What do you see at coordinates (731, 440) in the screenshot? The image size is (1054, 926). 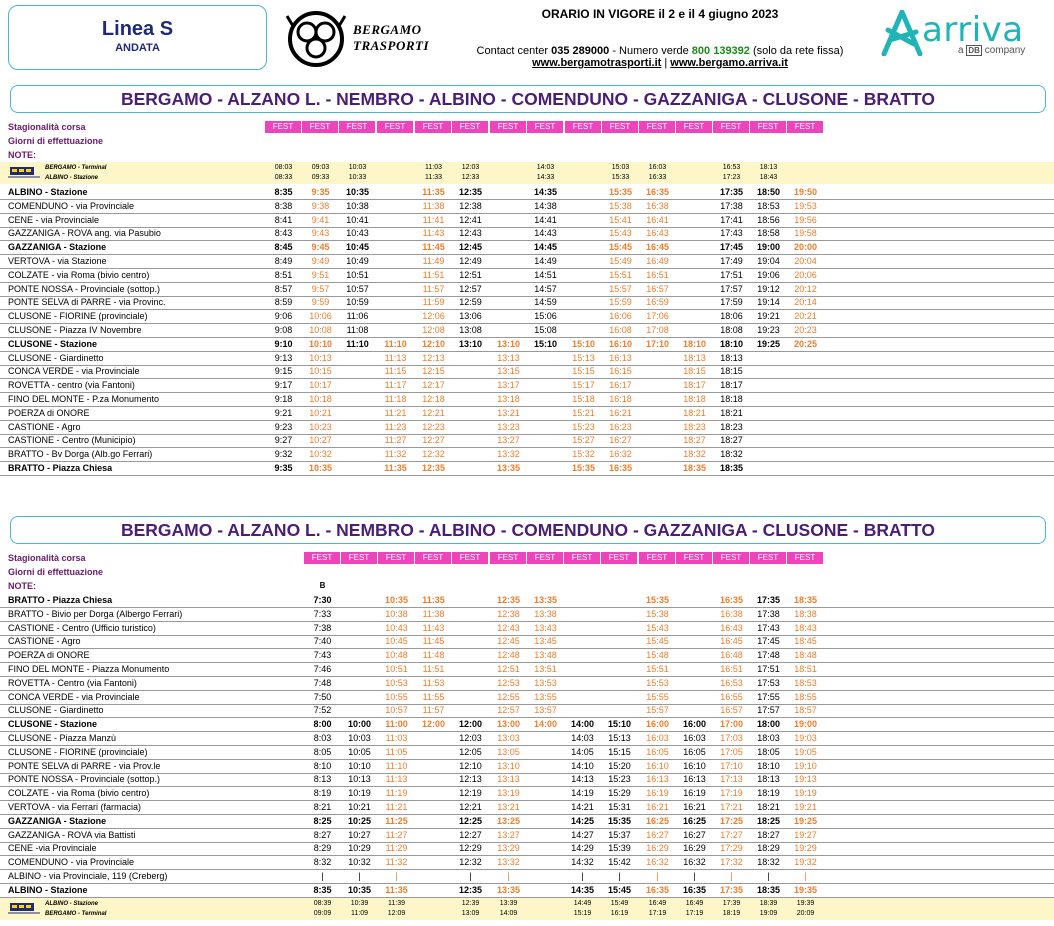 I see `departure-time: 18:27` at bounding box center [731, 440].